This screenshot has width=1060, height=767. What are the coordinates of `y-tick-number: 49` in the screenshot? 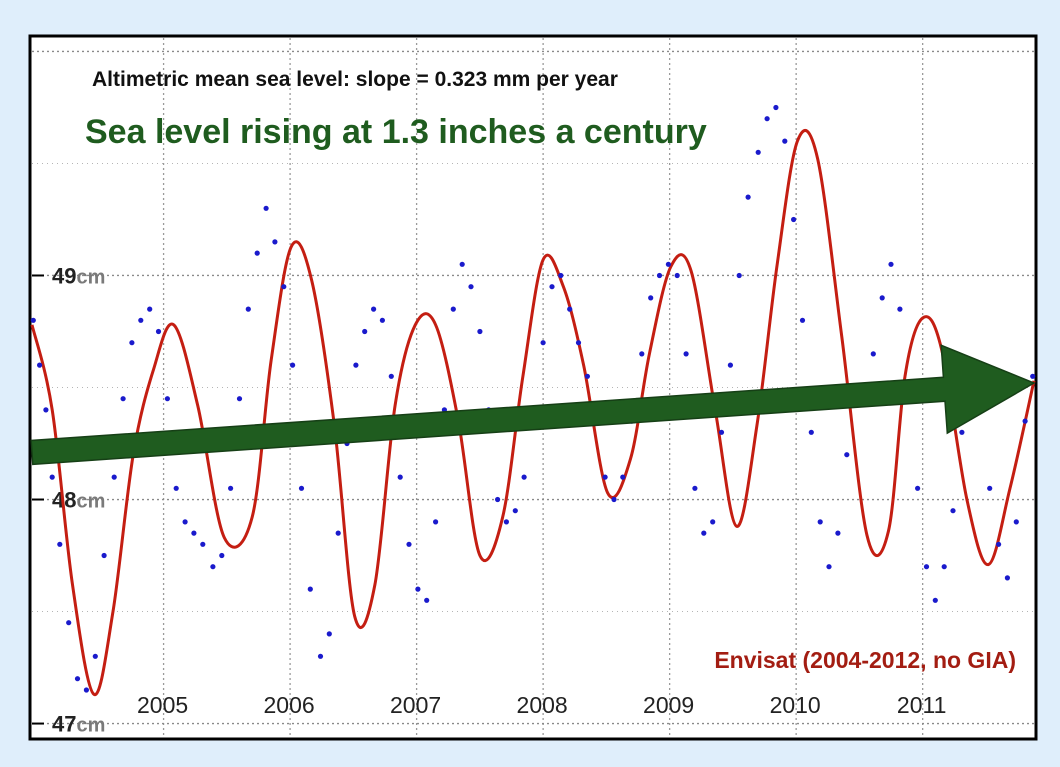 It's located at (64, 275).